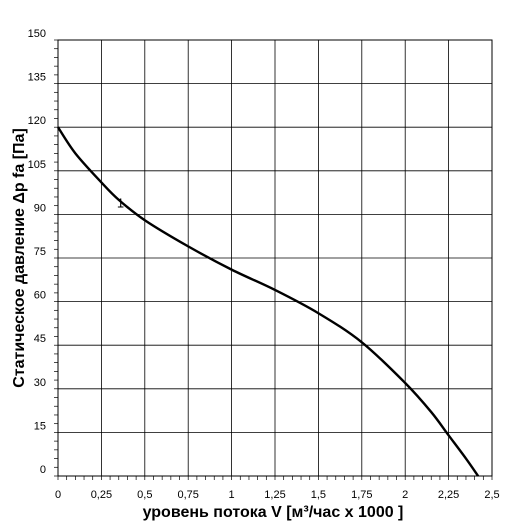 Image resolution: width=516 pixels, height=524 pixels. I want to click on x-tick-labels: 0 0,25 0,5 0,75 1 1,25 1,5 1,75 2 2,25 2,5, so click(277, 495).